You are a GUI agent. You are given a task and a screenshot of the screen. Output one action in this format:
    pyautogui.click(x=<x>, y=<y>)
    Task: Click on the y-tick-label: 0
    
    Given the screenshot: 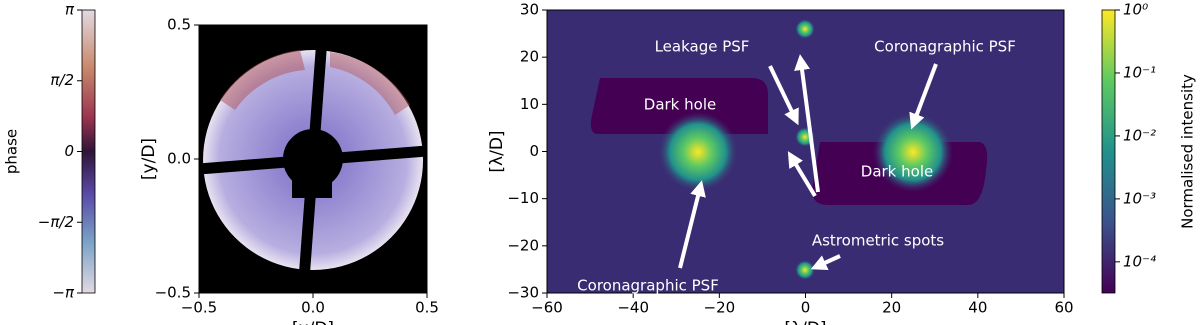 What is the action you would take?
    pyautogui.click(x=534, y=151)
    